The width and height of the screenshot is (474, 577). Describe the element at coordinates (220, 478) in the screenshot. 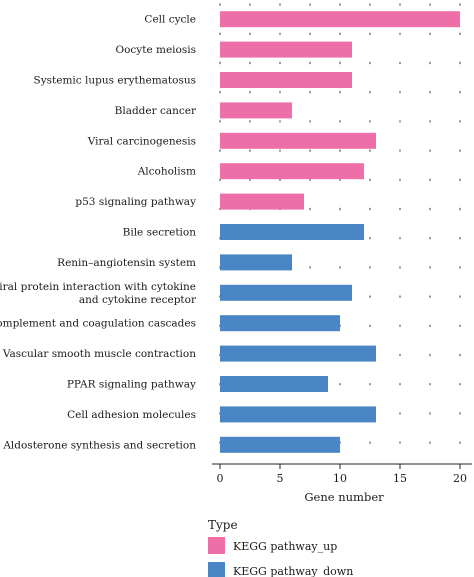

I see `x-tick-label: 0` at that location.